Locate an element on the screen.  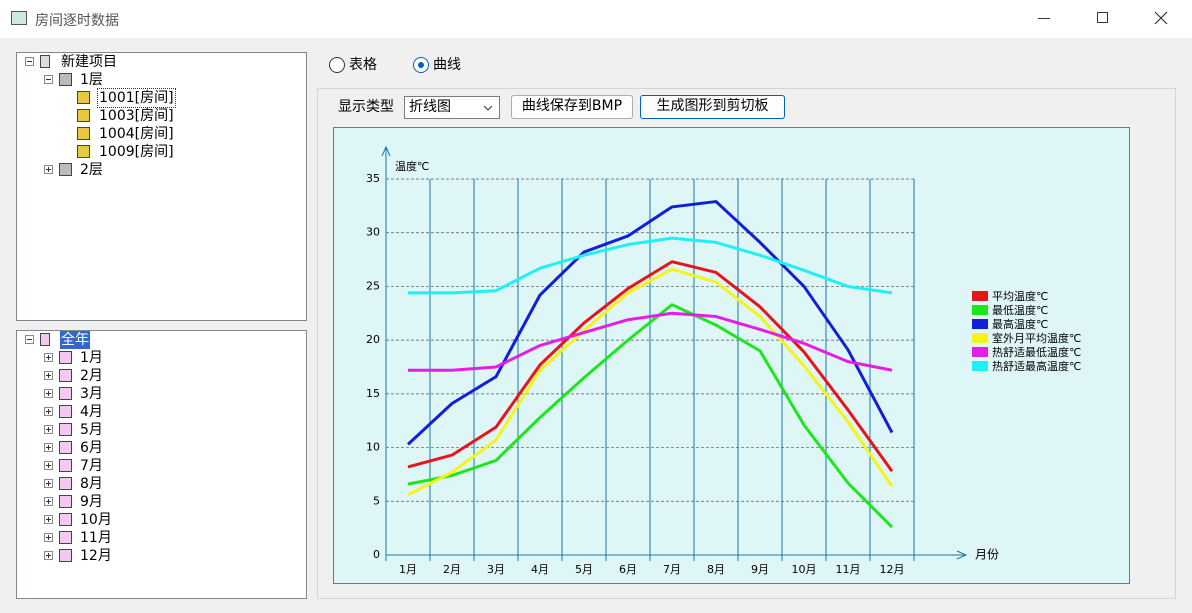
display-type-label: 显示类型 is located at coordinates (366, 107).